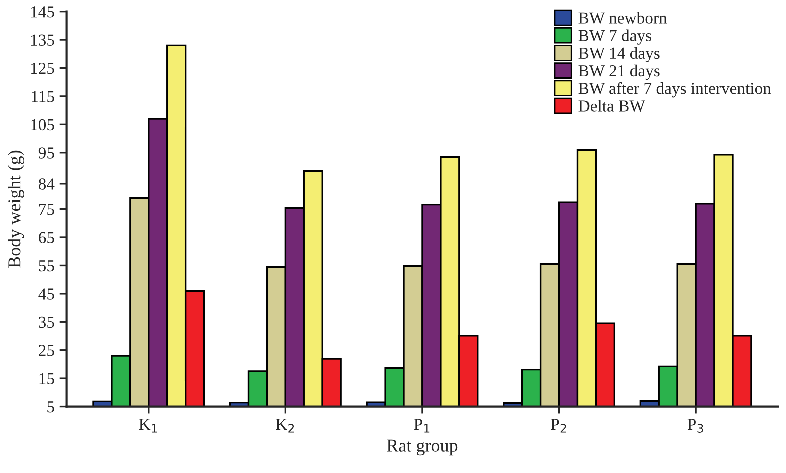 This screenshot has width=786, height=473. I want to click on y-tick-label: 15, so click(47, 379).